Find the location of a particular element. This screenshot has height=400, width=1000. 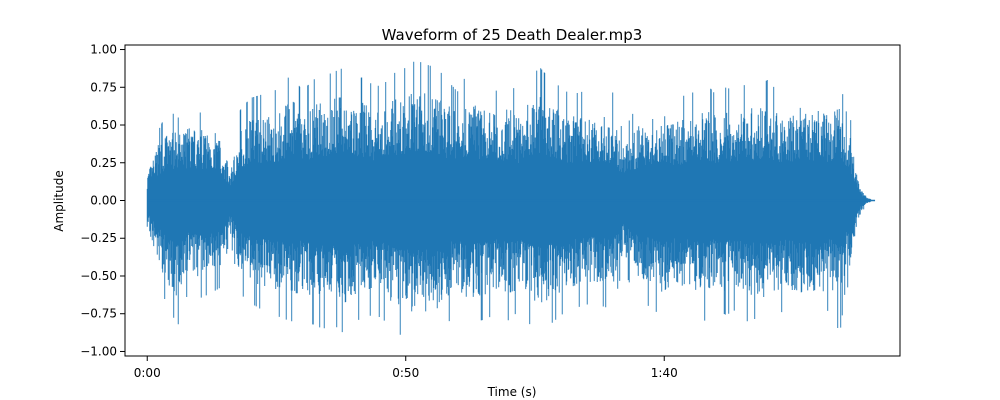

y-tick-label: 0.00 is located at coordinates (103, 201).